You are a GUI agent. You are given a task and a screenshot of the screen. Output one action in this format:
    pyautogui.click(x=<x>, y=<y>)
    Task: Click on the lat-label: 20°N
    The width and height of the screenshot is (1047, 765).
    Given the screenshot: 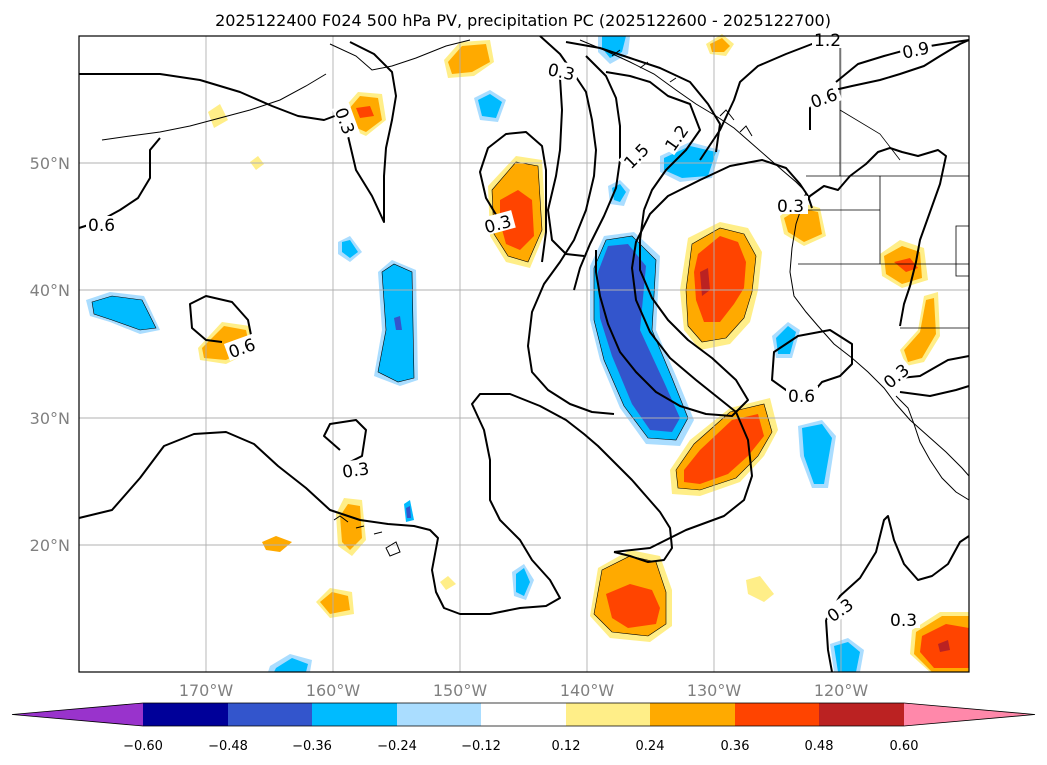 What is the action you would take?
    pyautogui.click(x=50, y=545)
    